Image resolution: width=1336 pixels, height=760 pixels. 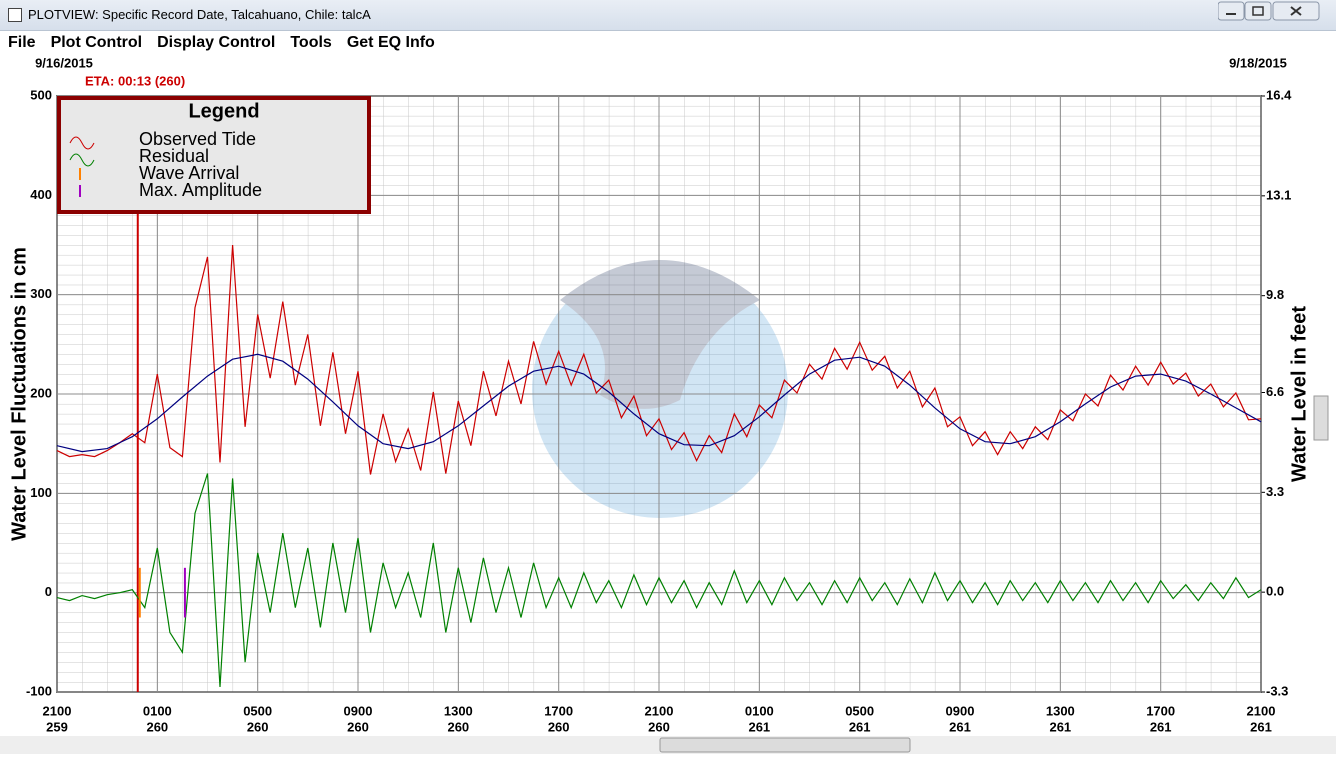 I want to click on menu-item: Plot Control, so click(x=96, y=42).